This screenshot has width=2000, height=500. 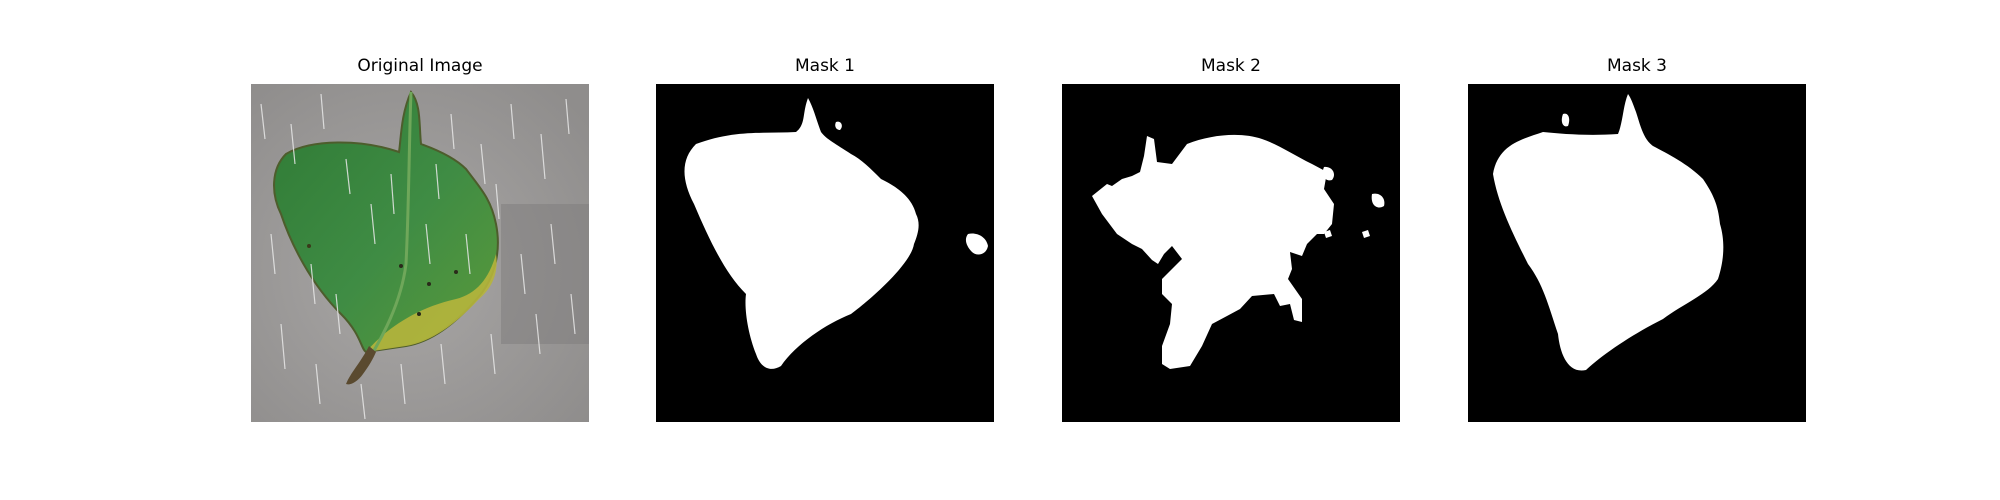 I want to click on panel-title: Mask 3, so click(x=1636, y=66).